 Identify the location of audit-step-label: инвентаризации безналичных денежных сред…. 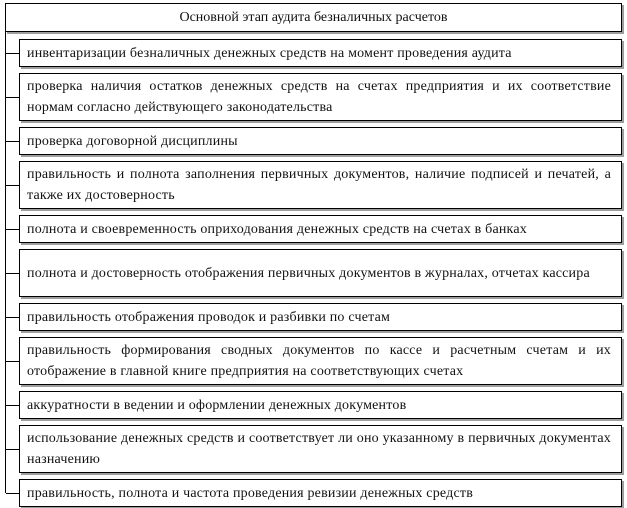
(269, 53).